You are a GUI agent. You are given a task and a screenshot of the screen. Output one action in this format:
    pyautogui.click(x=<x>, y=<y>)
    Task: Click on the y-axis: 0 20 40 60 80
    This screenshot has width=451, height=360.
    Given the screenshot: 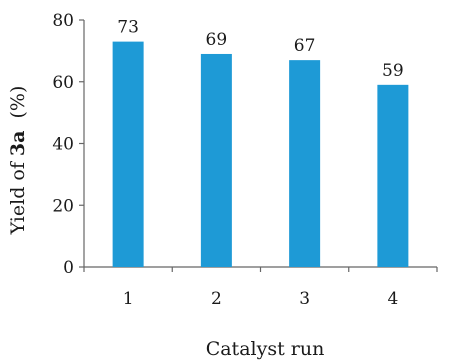 What is the action you would take?
    pyautogui.click(x=68, y=144)
    